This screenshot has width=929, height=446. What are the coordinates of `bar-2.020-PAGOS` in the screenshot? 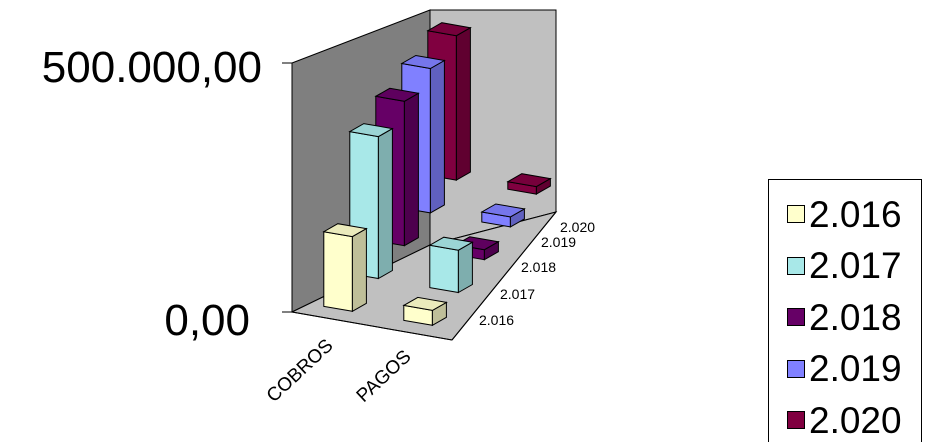 It's located at (529, 184).